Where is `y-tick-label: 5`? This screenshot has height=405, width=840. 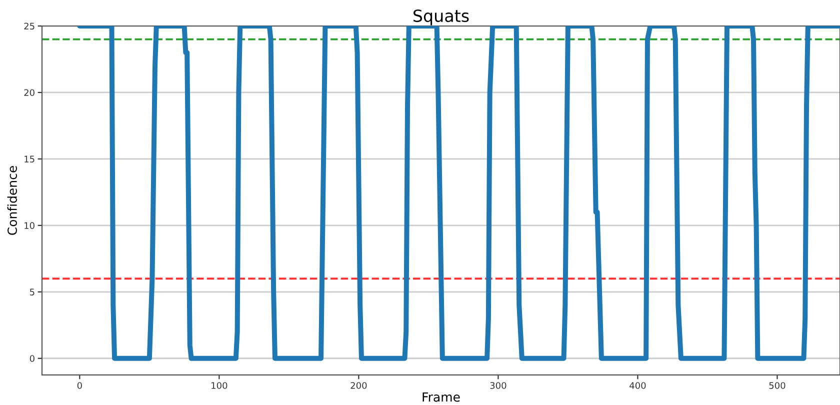 y-tick-label: 5 is located at coordinates (32, 292).